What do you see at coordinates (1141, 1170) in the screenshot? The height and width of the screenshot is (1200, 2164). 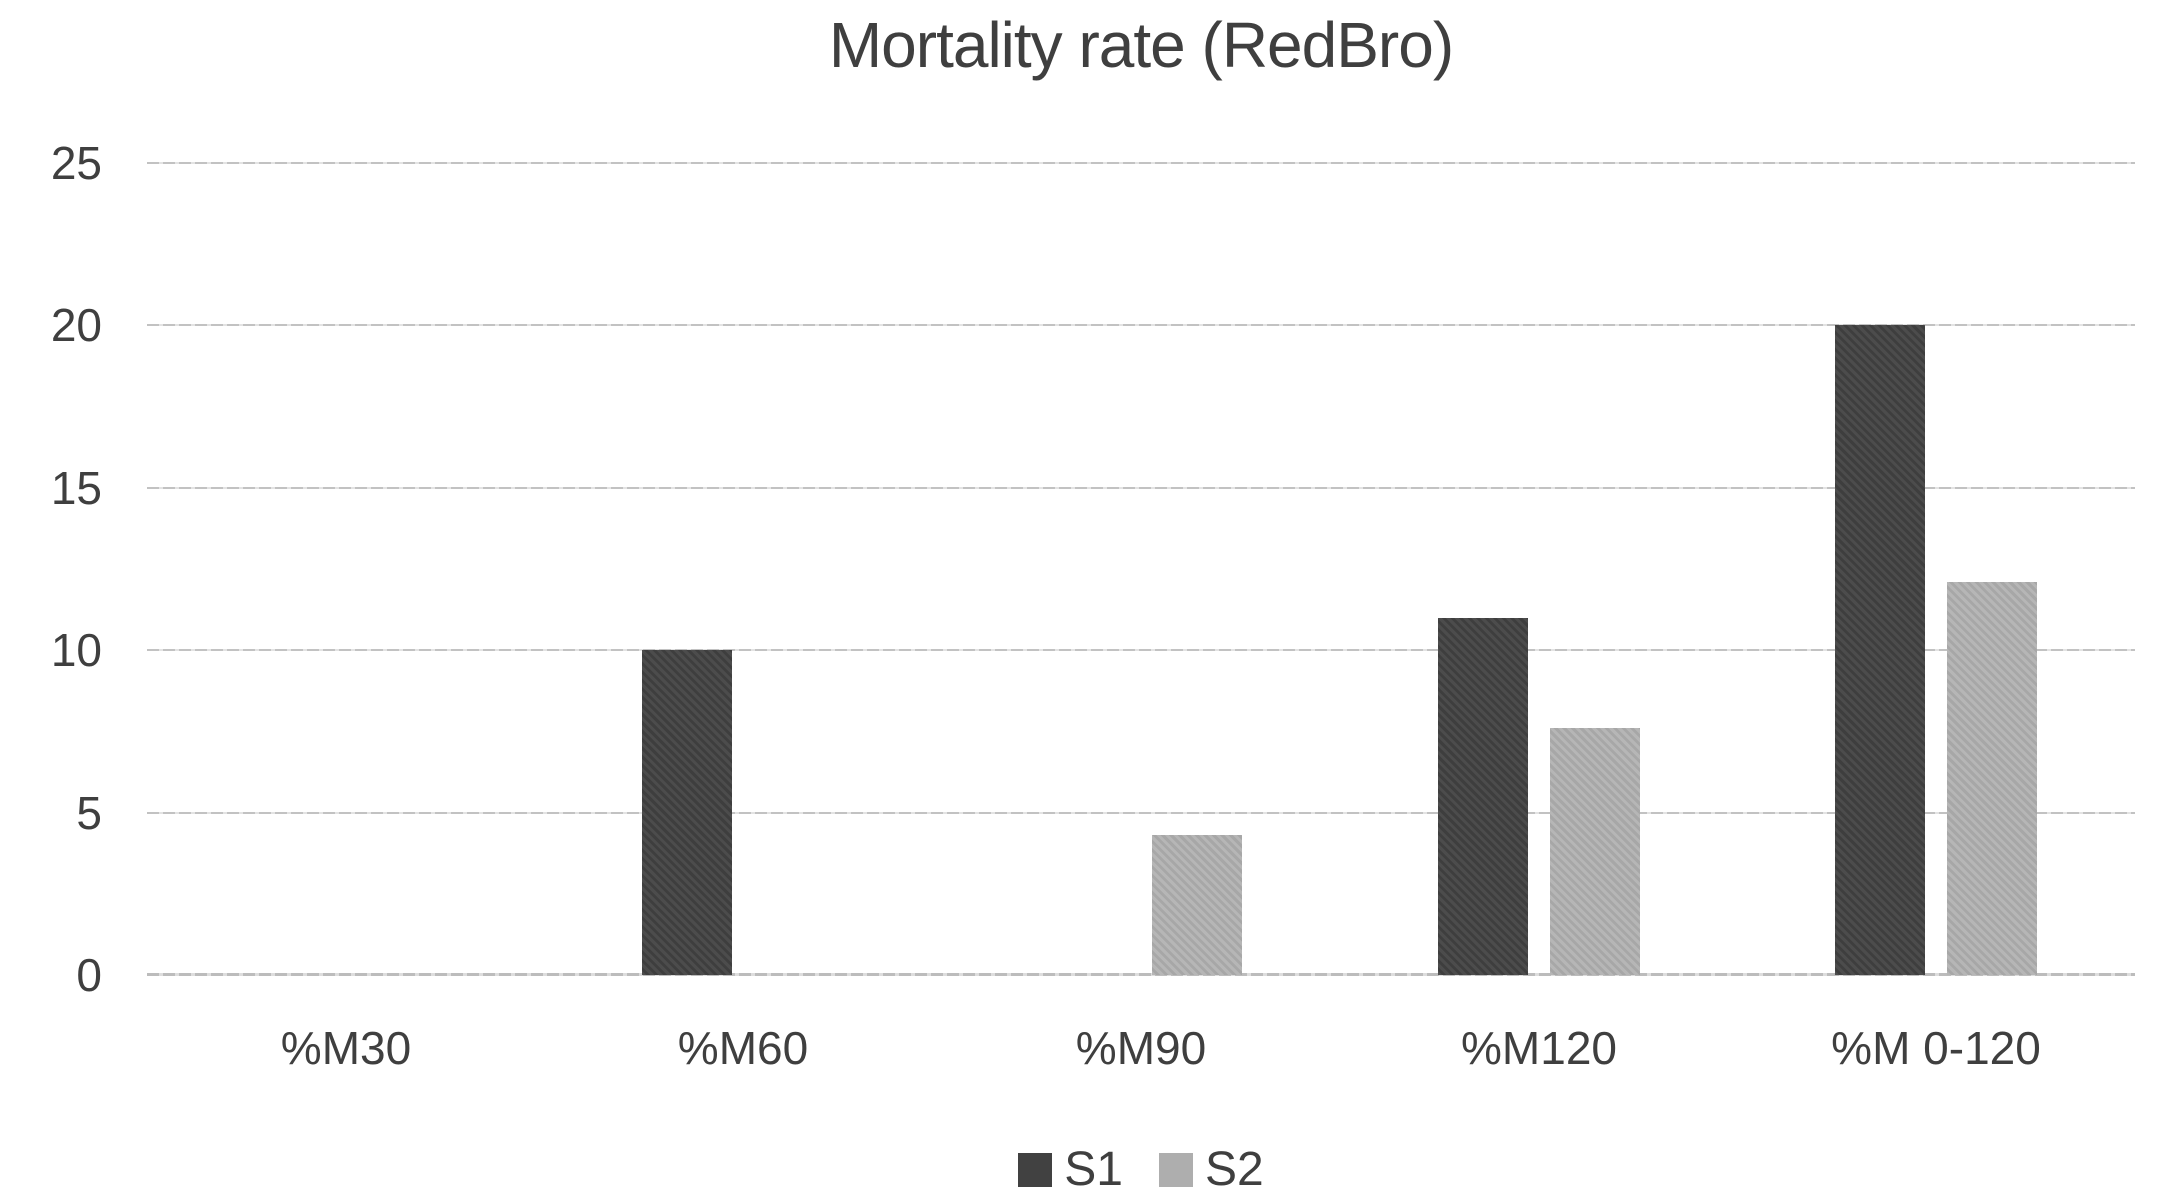 I see `legend: S1 S2` at bounding box center [1141, 1170].